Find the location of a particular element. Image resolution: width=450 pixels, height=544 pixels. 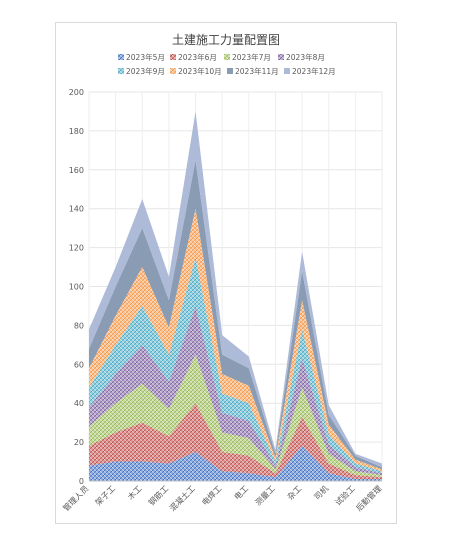

x-tick-label: 电焊工 is located at coordinates (212, 495).